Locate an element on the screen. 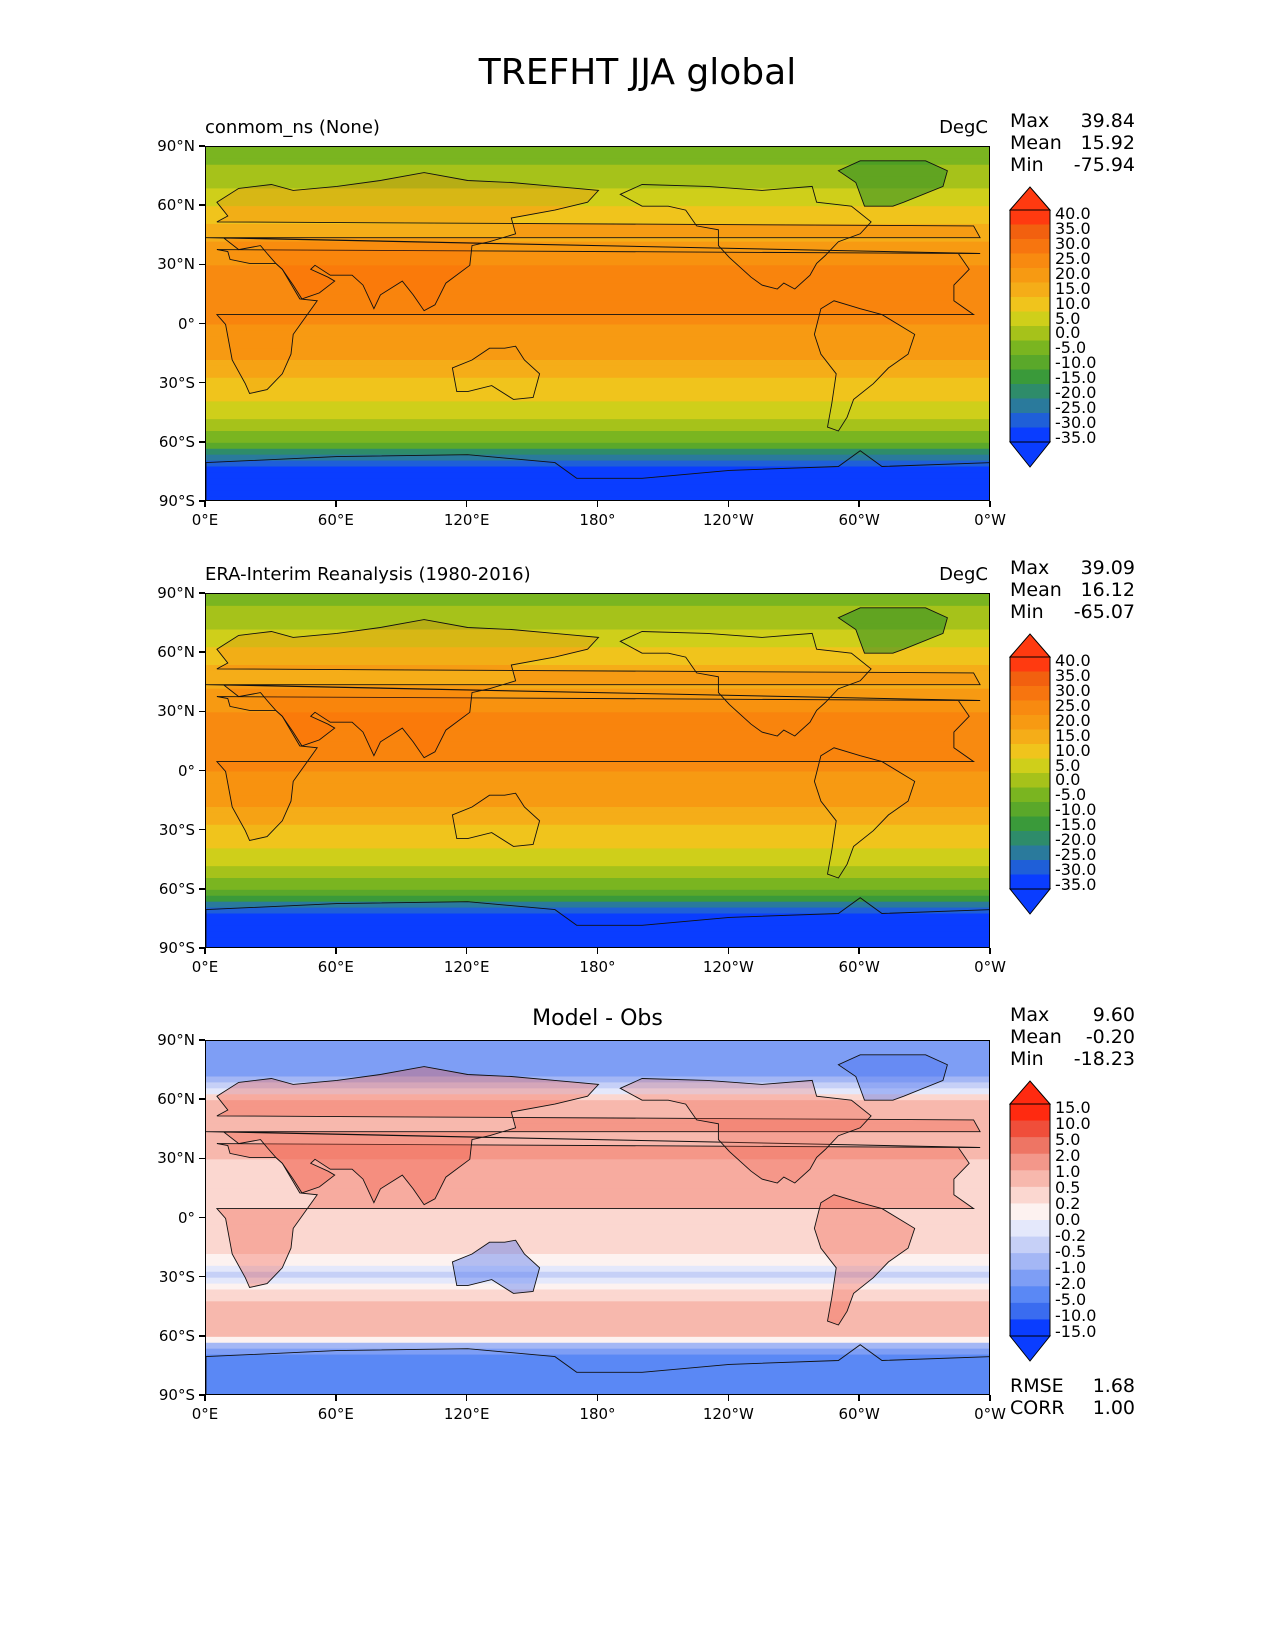  stat-value: 1.68 is located at coordinates (1113, 1386).